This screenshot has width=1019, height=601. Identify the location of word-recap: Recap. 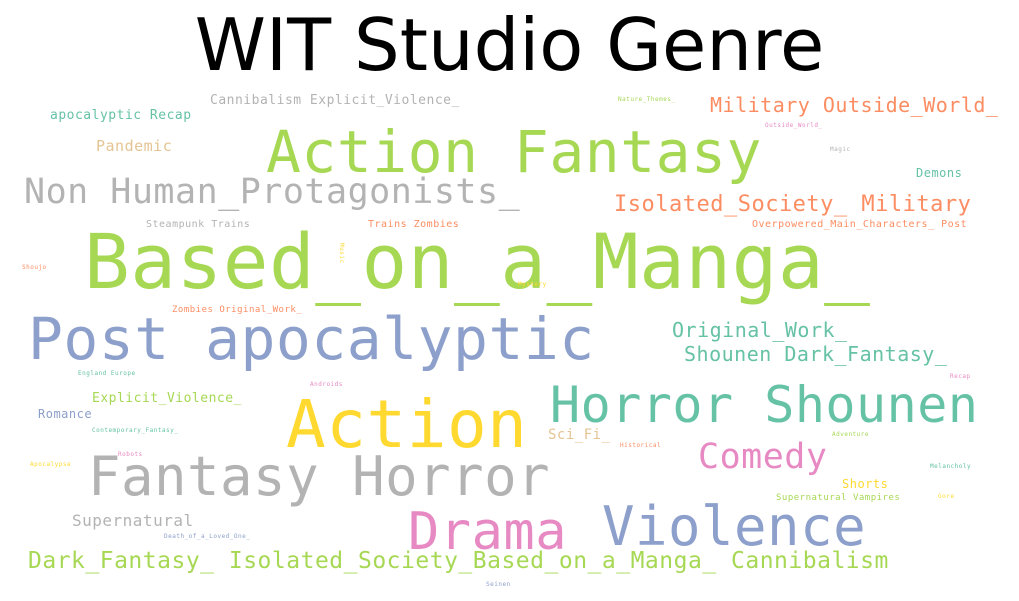
(960, 376).